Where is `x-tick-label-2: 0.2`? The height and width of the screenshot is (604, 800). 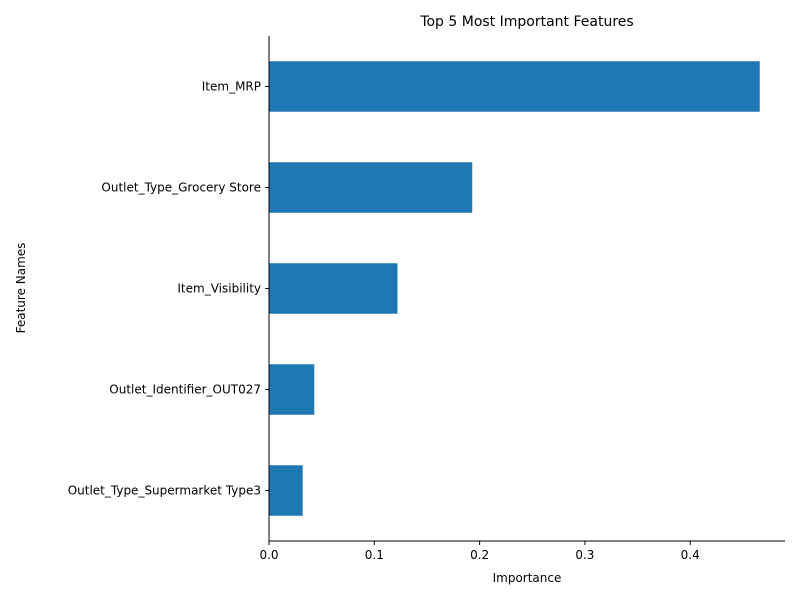 x-tick-label-2: 0.2 is located at coordinates (479, 555).